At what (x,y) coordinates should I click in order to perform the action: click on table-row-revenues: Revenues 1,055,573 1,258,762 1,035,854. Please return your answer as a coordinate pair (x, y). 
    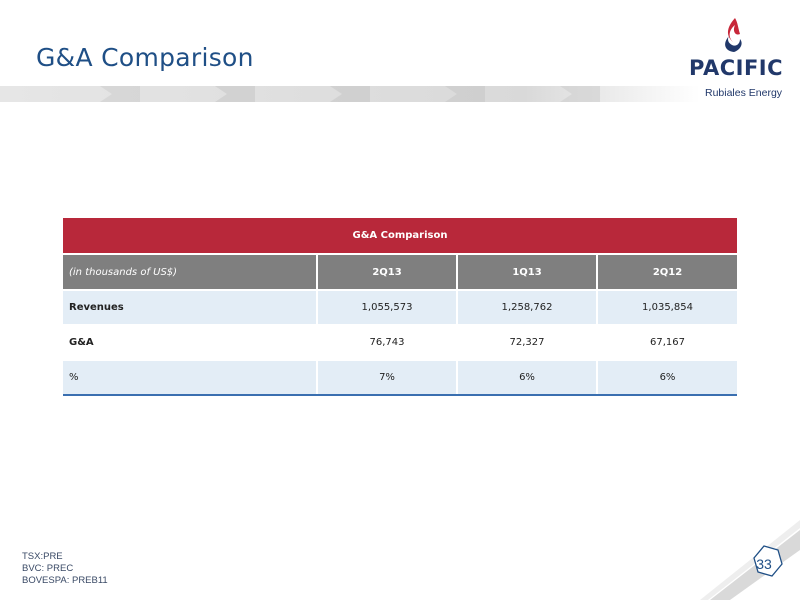
    Looking at the image, I should click on (400, 307).